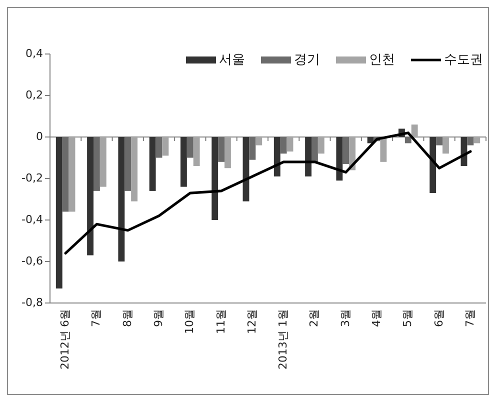 The image size is (496, 402). Describe the element at coordinates (382, 60) in the screenshot. I see `legend-label: 인천` at that location.